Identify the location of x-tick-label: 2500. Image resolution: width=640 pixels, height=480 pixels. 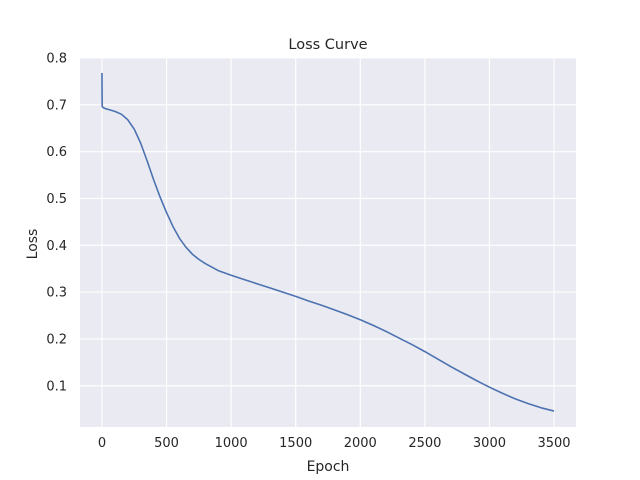
(424, 443).